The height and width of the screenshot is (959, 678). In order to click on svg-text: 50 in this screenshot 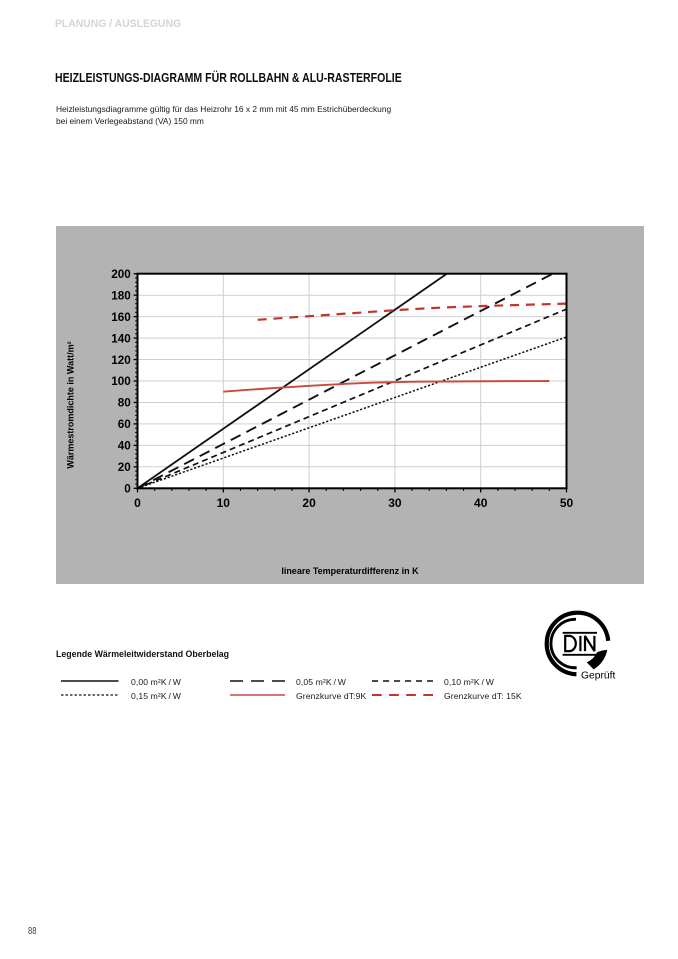, I will do `click(567, 503)`.